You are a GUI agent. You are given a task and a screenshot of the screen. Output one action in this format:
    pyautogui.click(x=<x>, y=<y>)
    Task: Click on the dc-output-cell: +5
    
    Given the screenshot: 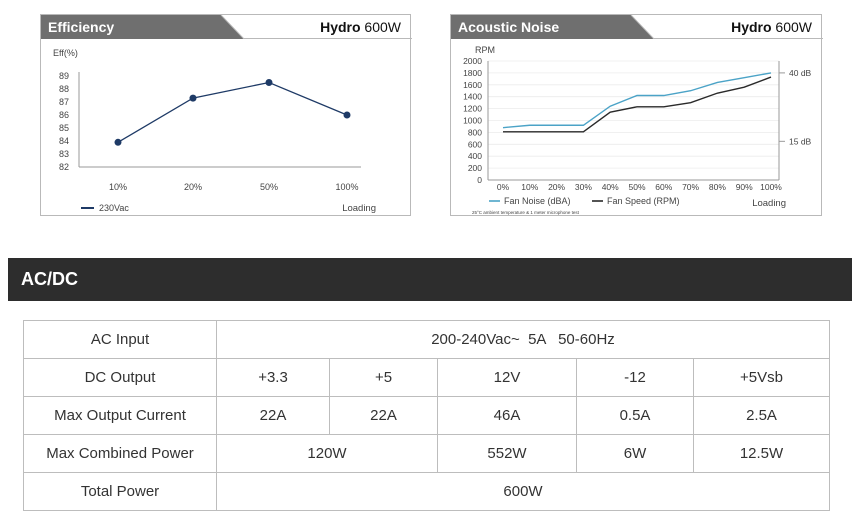 What is the action you would take?
    pyautogui.click(x=383, y=377)
    